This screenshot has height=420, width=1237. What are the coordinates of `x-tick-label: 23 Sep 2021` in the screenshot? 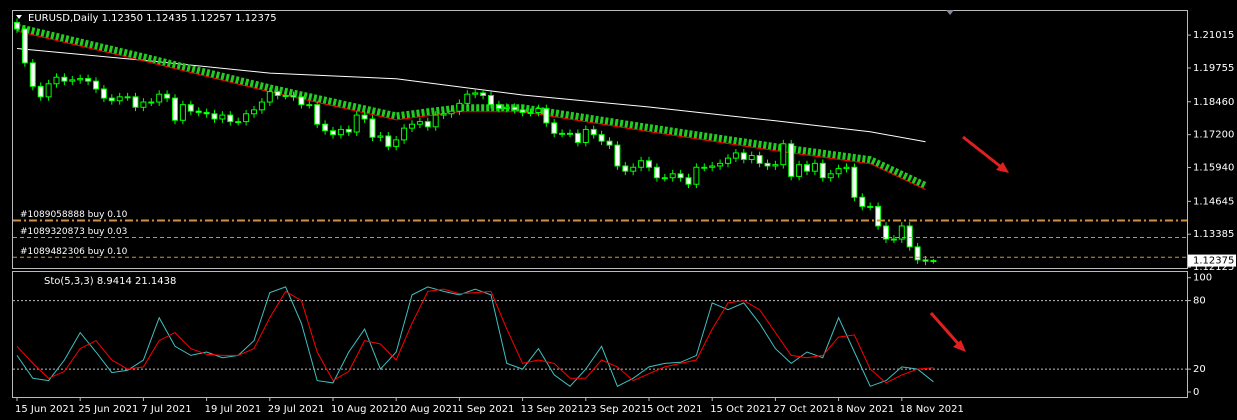 It's located at (615, 409).